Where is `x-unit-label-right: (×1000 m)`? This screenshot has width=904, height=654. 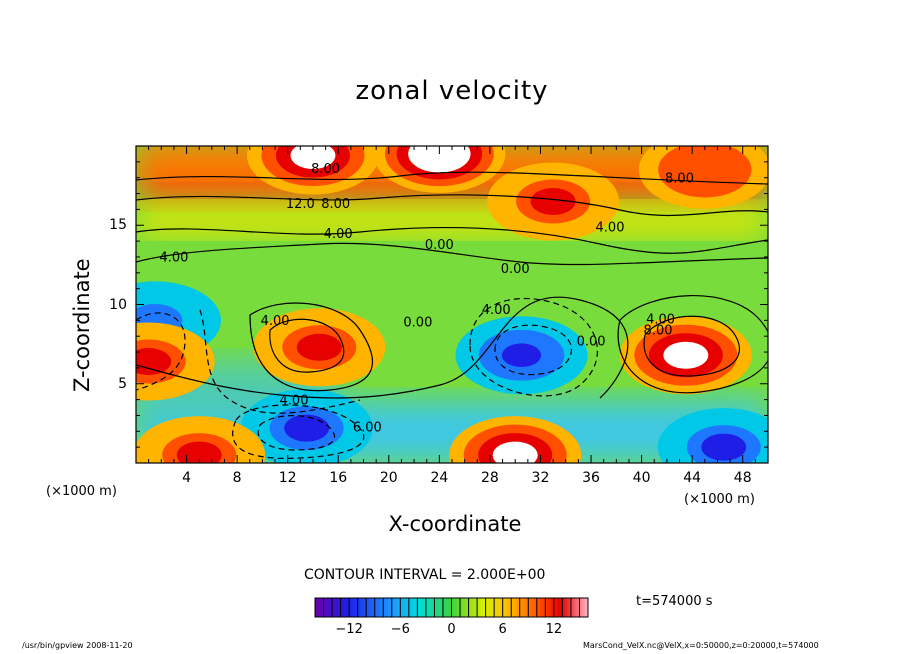
x-unit-label-right: (×1000 m) is located at coordinates (719, 499).